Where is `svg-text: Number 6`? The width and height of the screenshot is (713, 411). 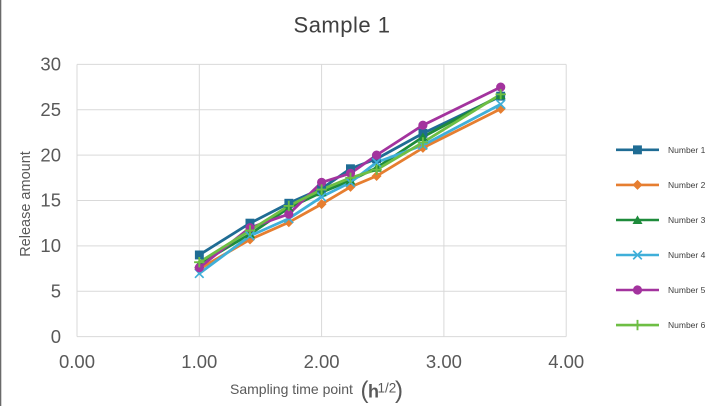 svg-text: Number 6 is located at coordinates (687, 325).